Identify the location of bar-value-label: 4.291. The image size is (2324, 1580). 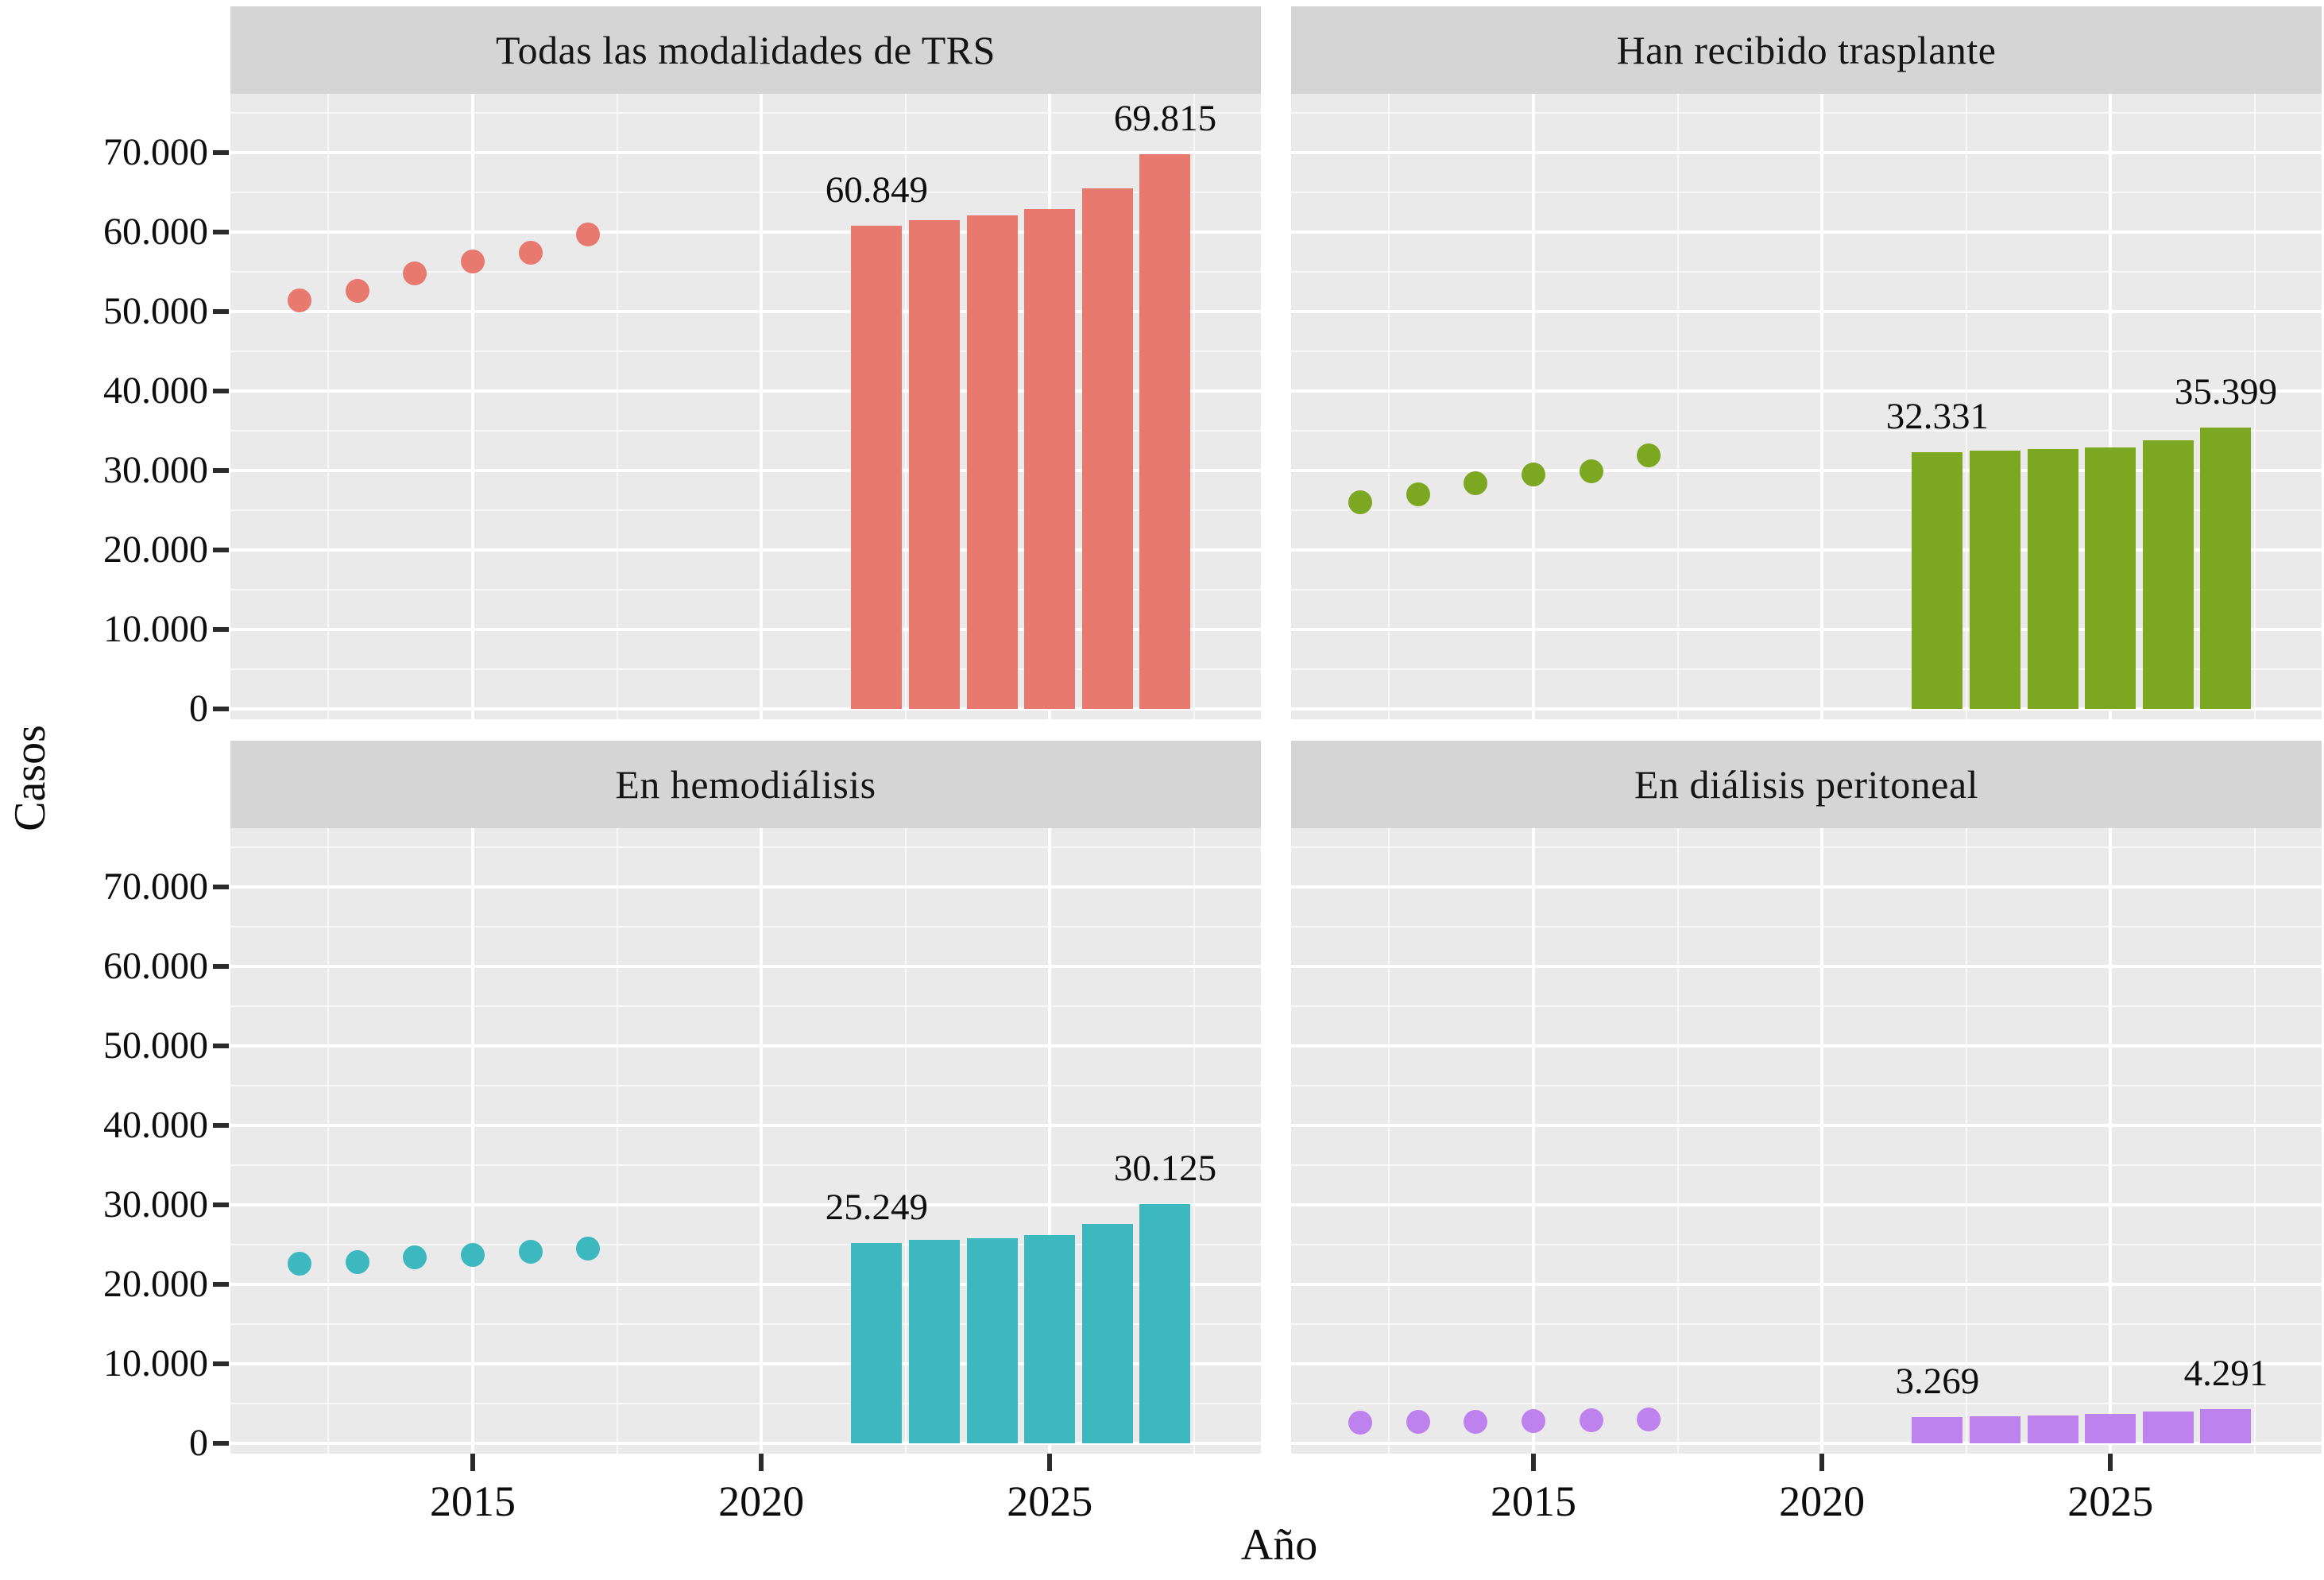
(2225, 1374).